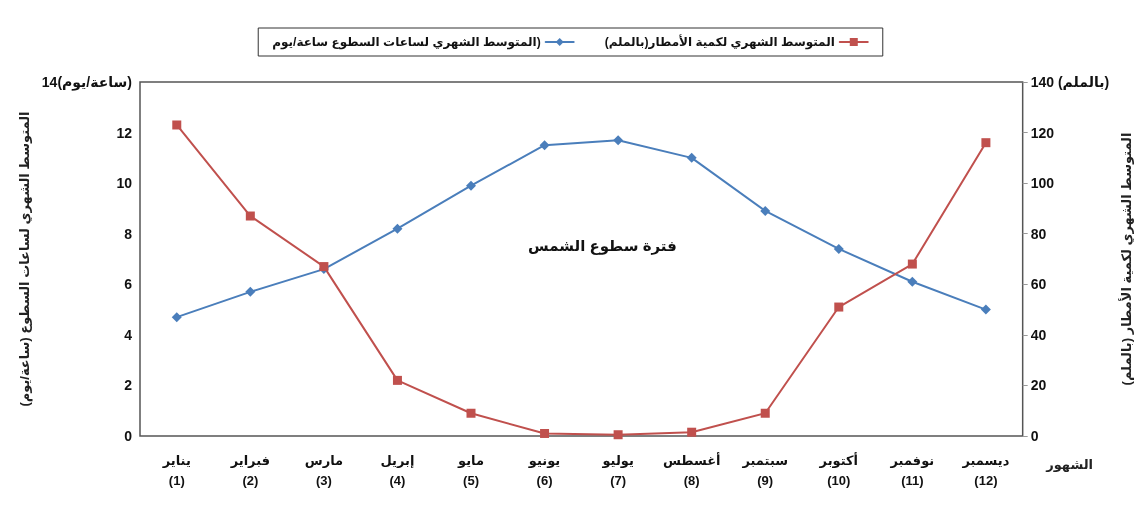 This screenshot has height=515, width=1141. What do you see at coordinates (1034, 436) in the screenshot?
I see `y2-tick-label: 0` at bounding box center [1034, 436].